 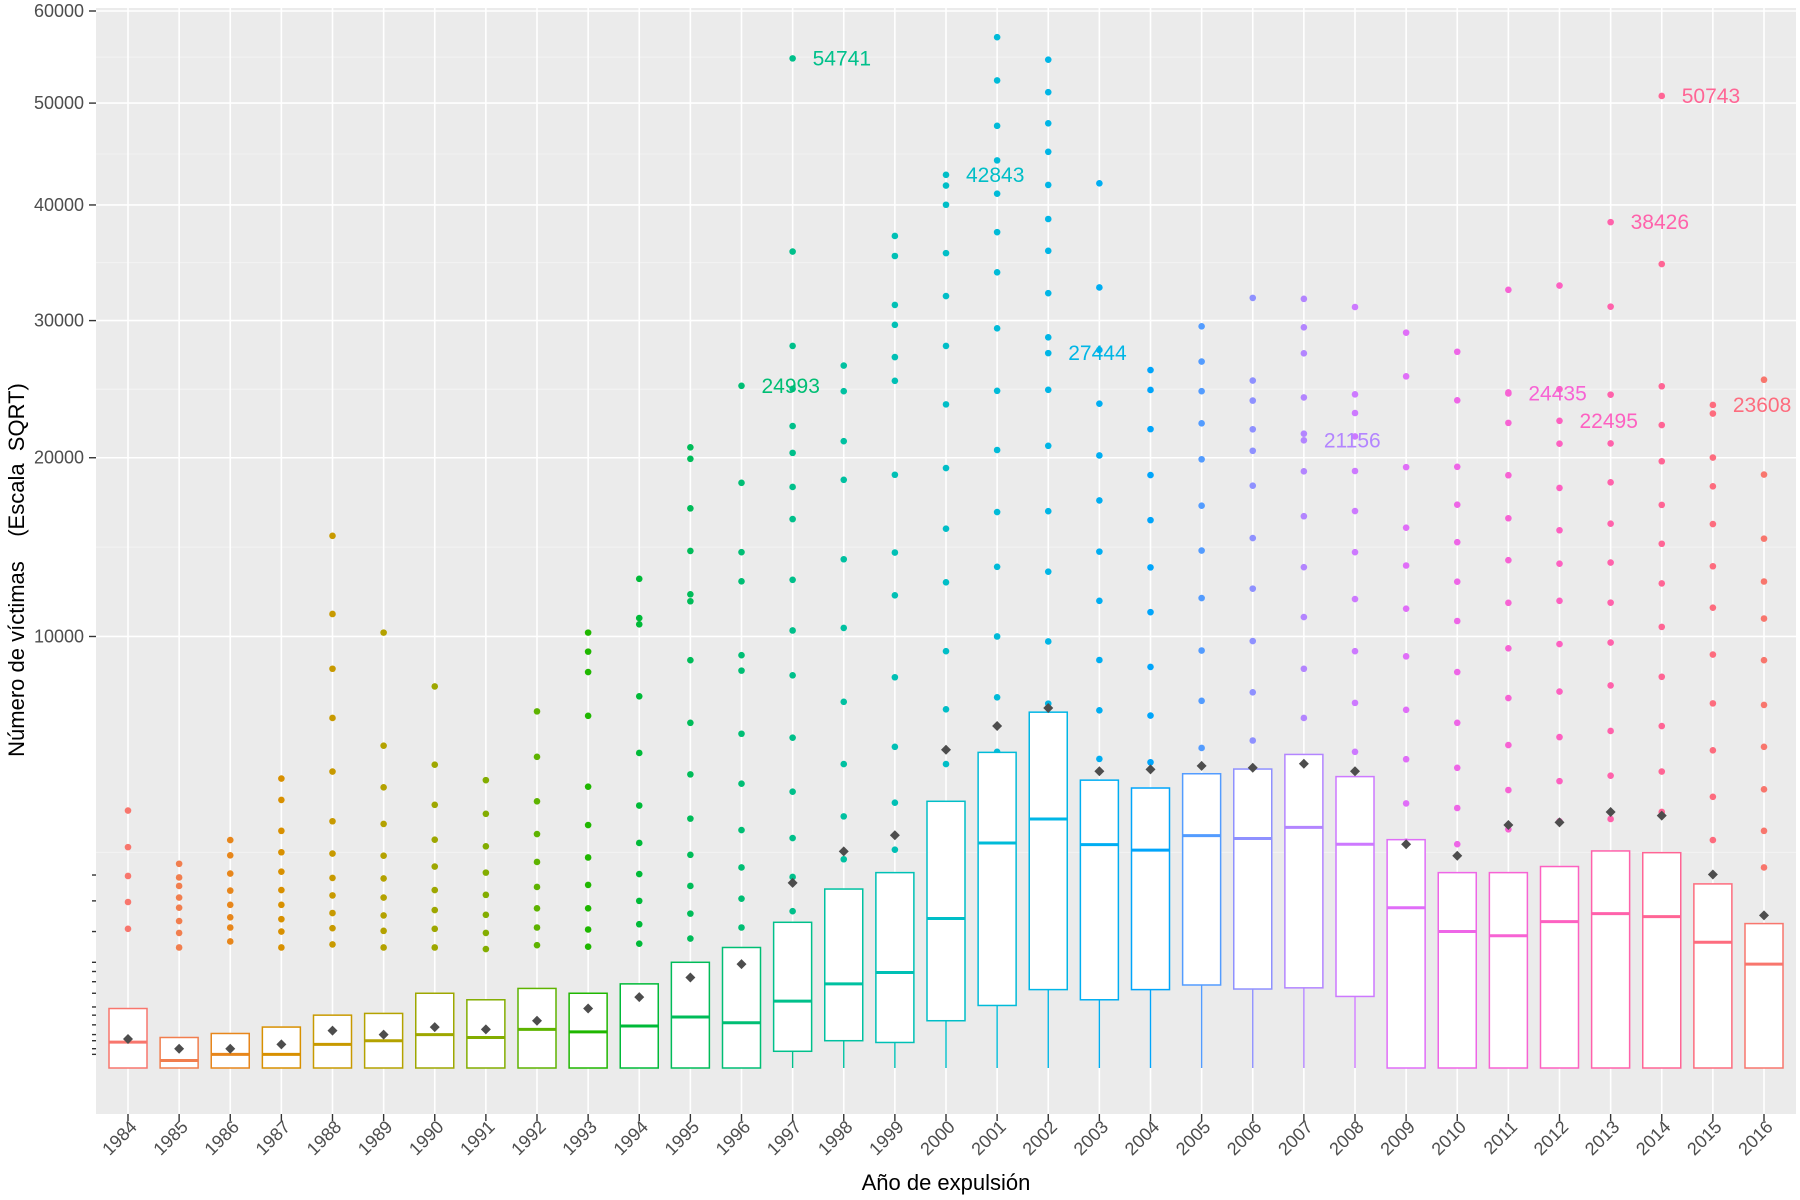 What do you see at coordinates (1304, 681) in the screenshot?
I see `box-2007` at bounding box center [1304, 681].